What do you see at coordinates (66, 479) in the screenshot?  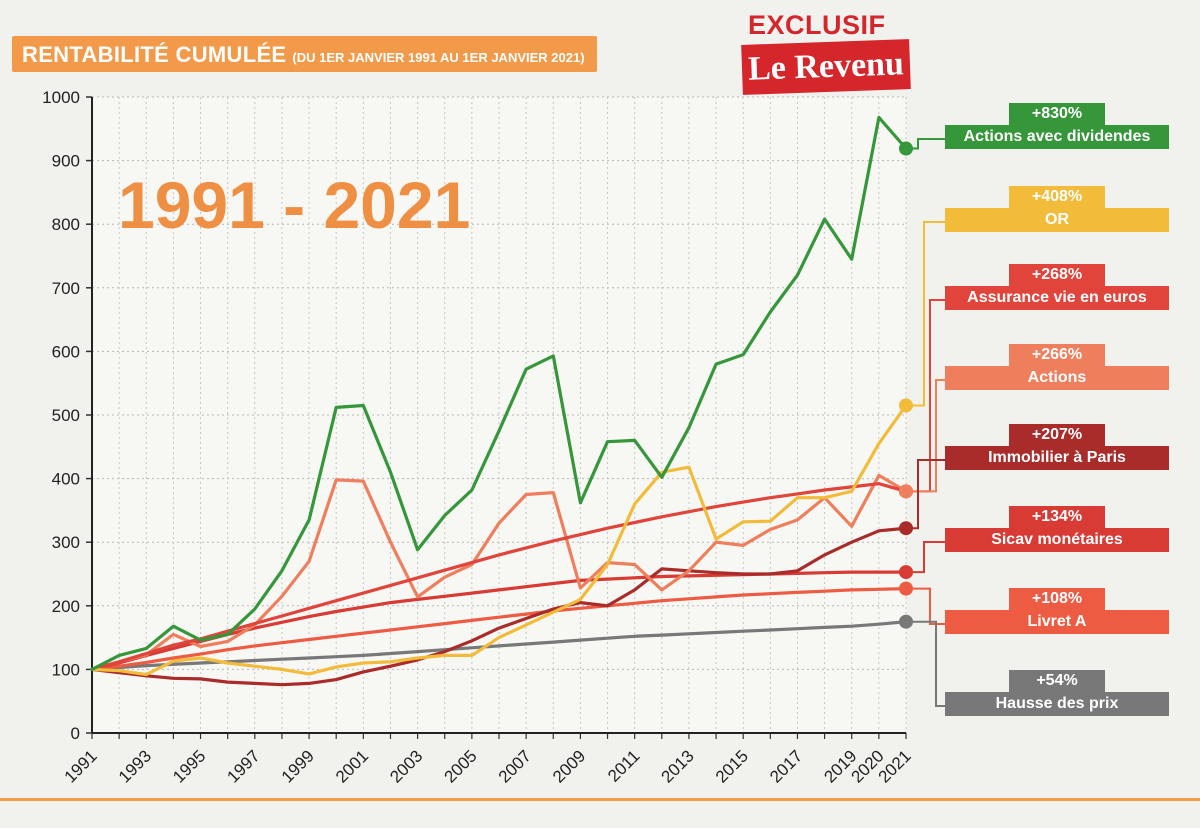 I see `y-tick-label: 400` at bounding box center [66, 479].